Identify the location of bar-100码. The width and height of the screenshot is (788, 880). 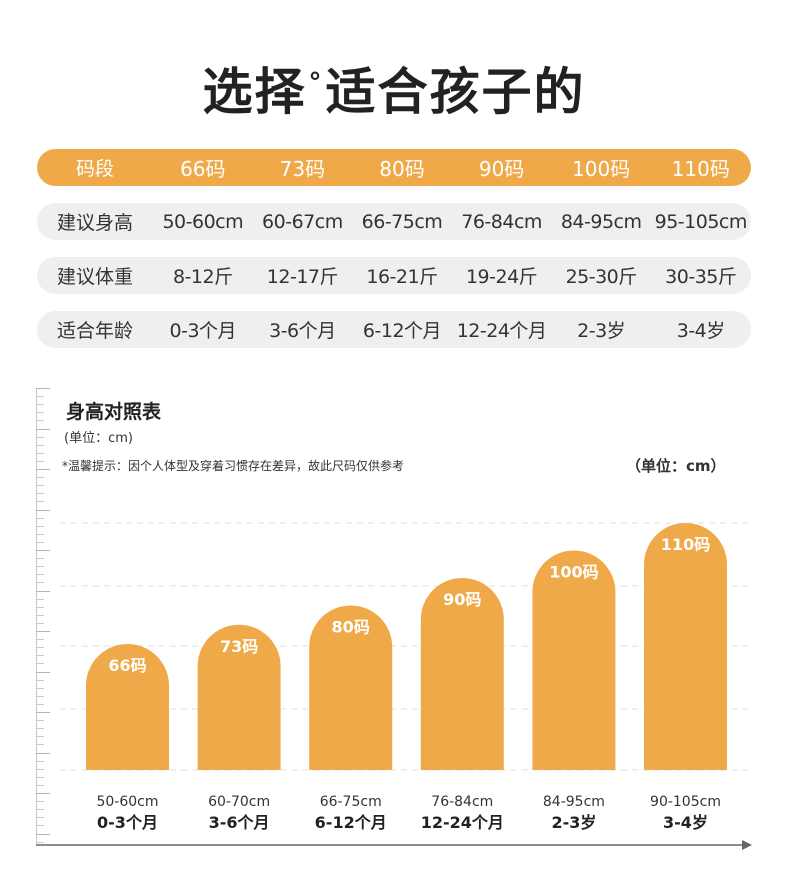
(574, 660).